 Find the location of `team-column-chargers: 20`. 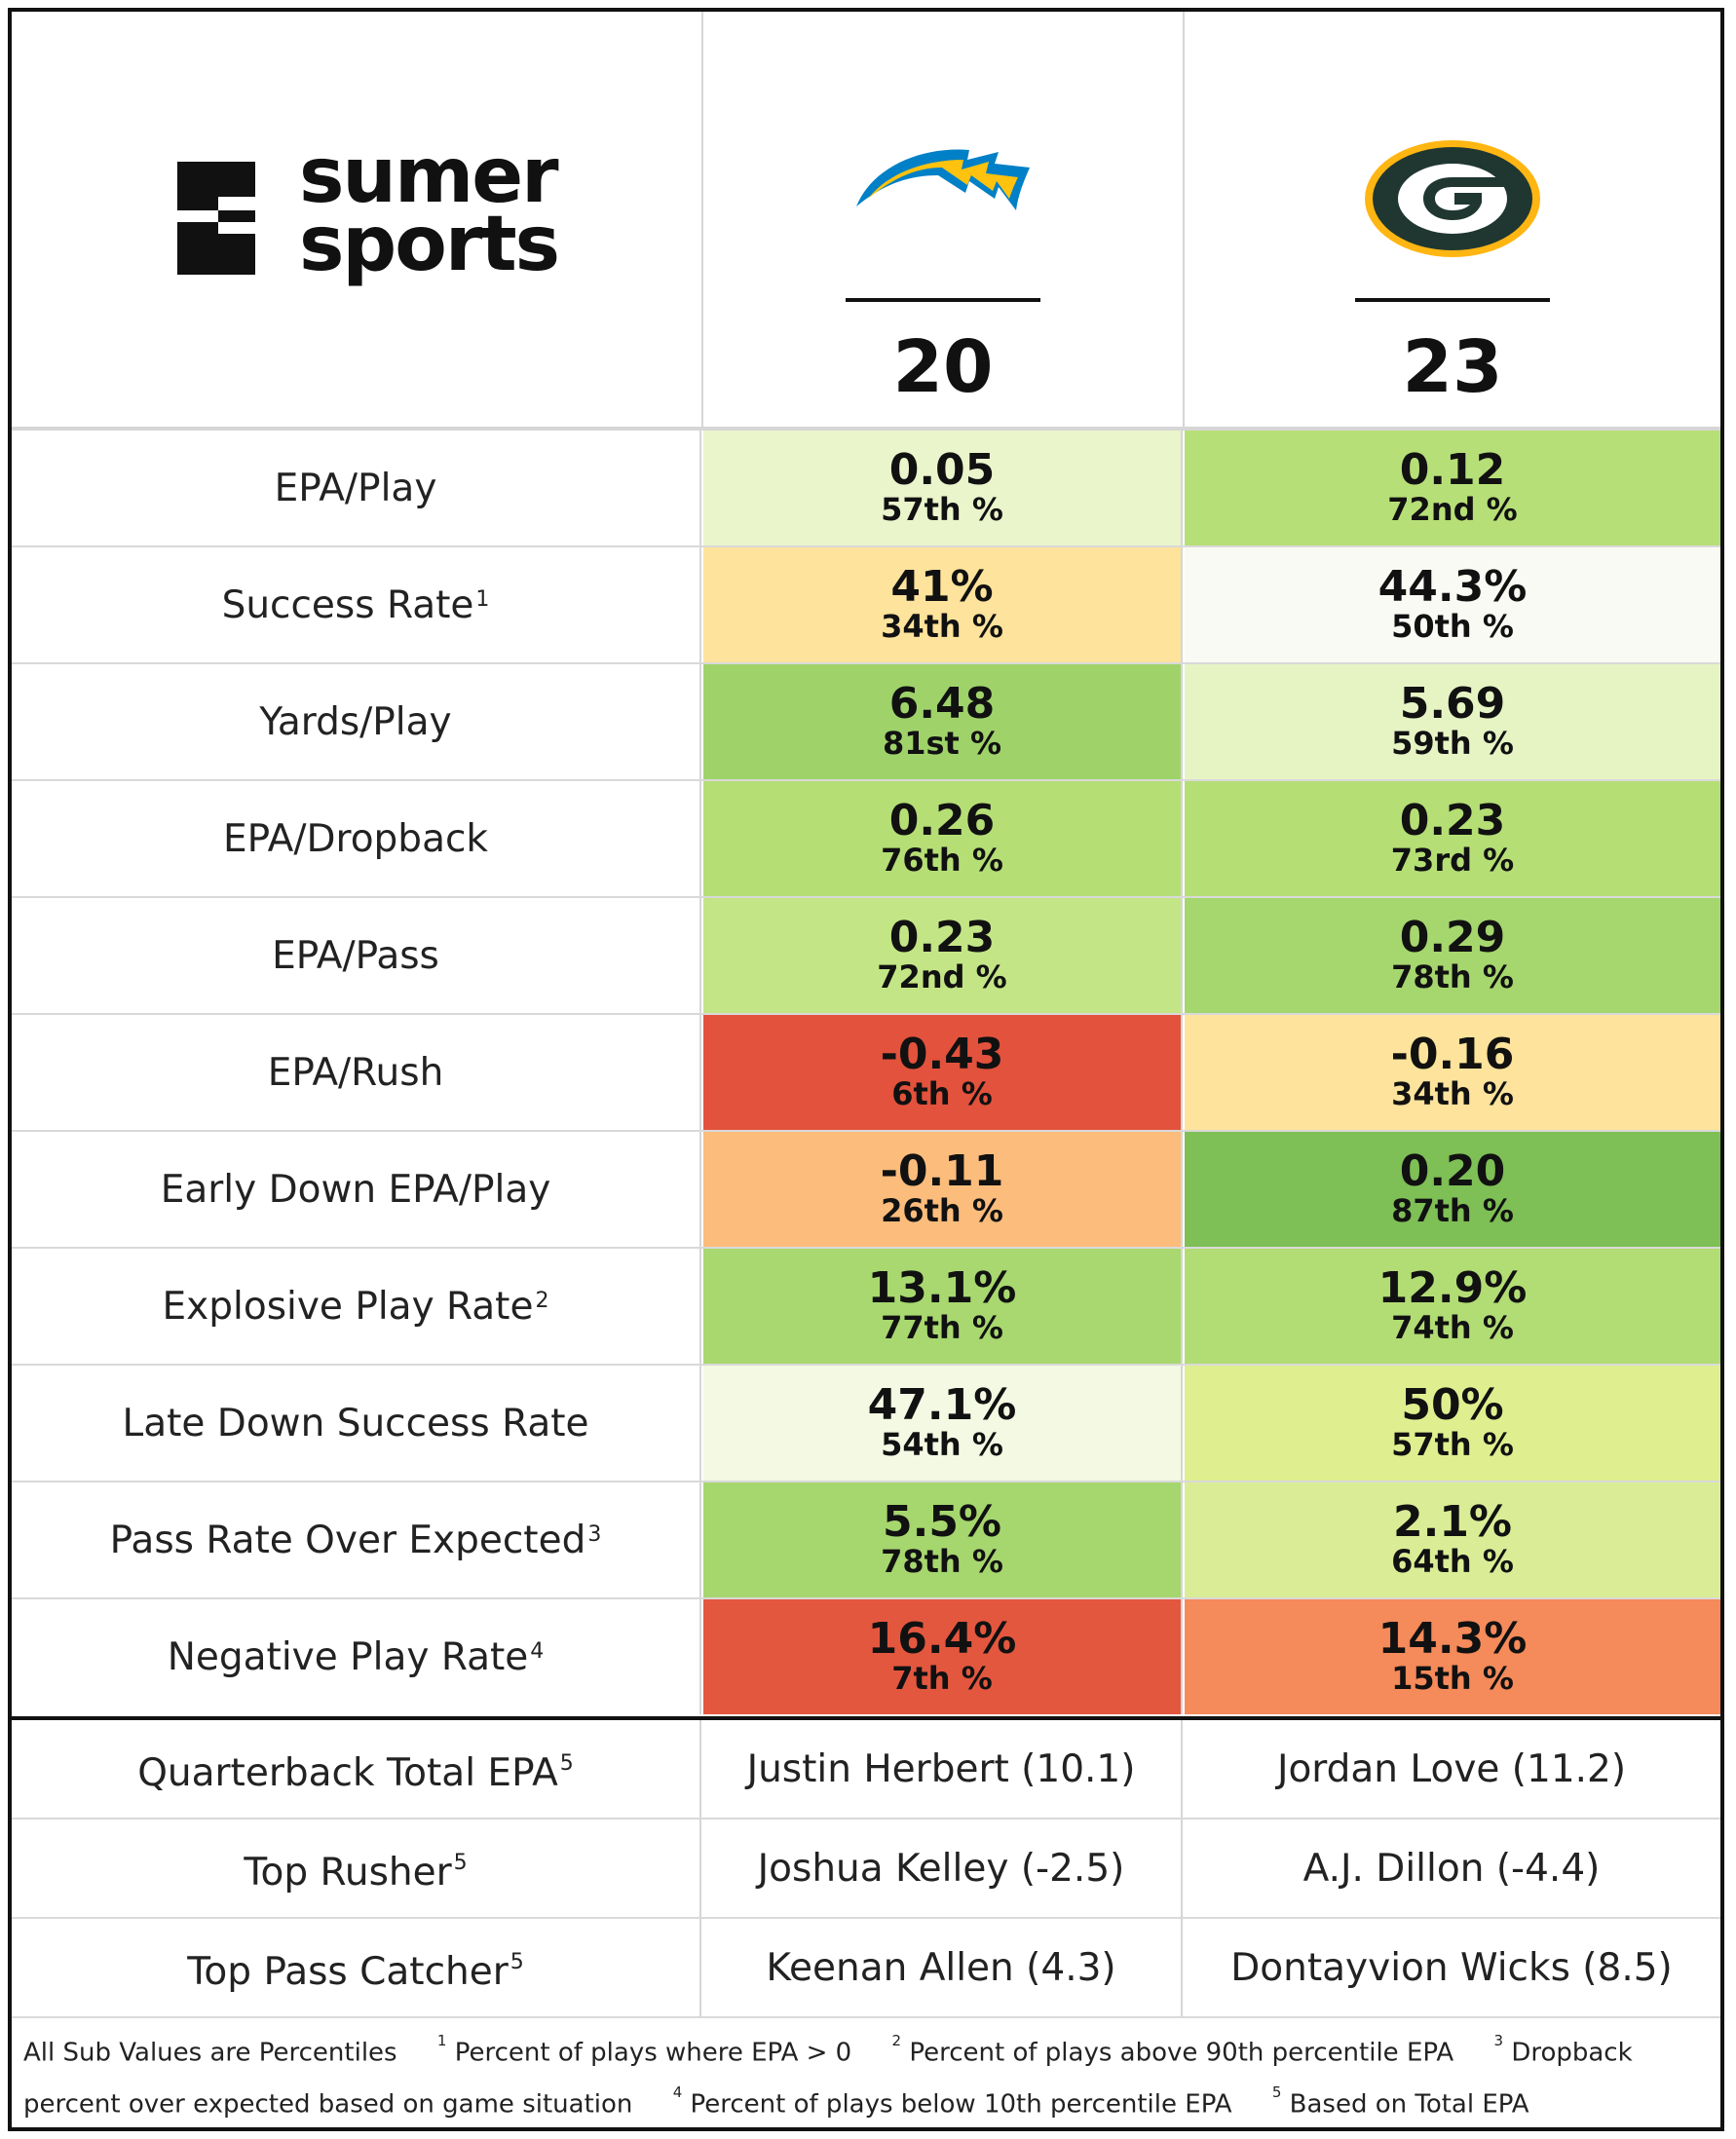

team-column-chargers: 20 is located at coordinates (943, 219).